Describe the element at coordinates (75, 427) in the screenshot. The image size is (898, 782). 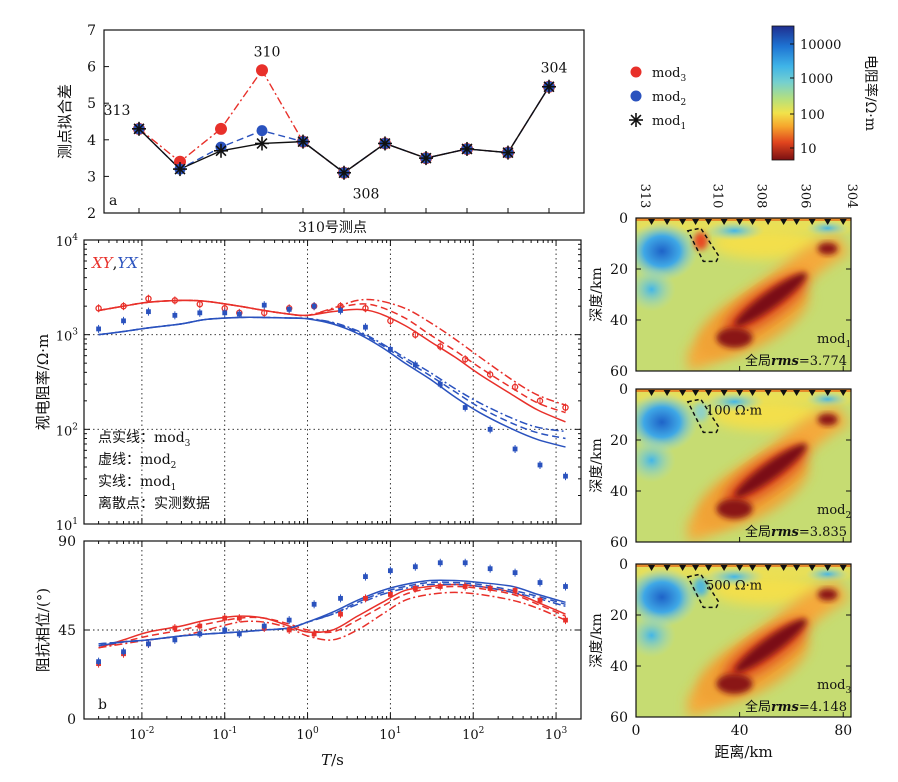
I see `rho-ytick-label-exp: 2` at that location.